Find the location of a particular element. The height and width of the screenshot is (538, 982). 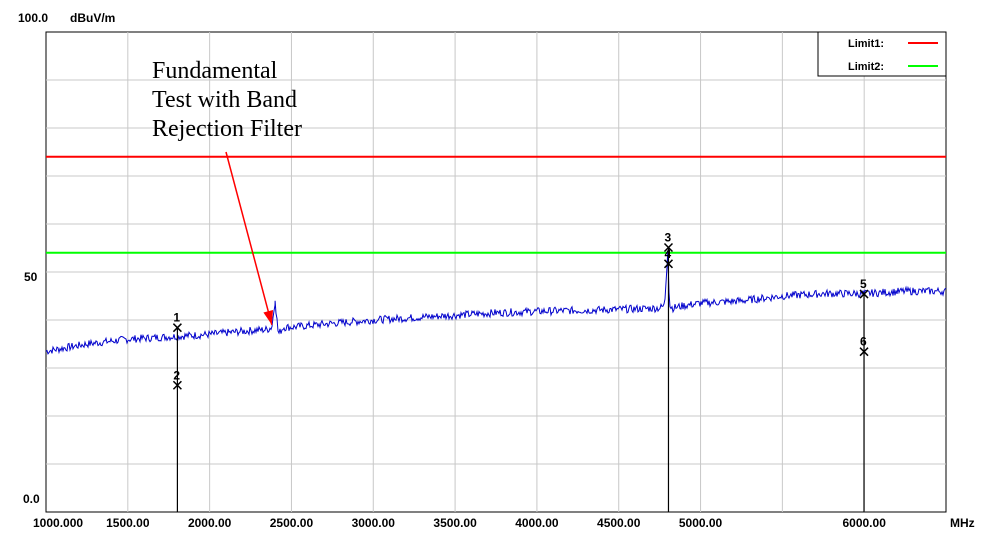

marker-label: 5 is located at coordinates (863, 284).